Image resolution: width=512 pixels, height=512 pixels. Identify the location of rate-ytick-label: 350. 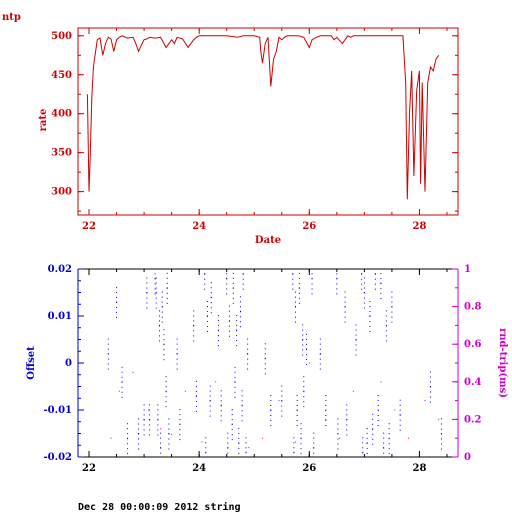
(61, 153).